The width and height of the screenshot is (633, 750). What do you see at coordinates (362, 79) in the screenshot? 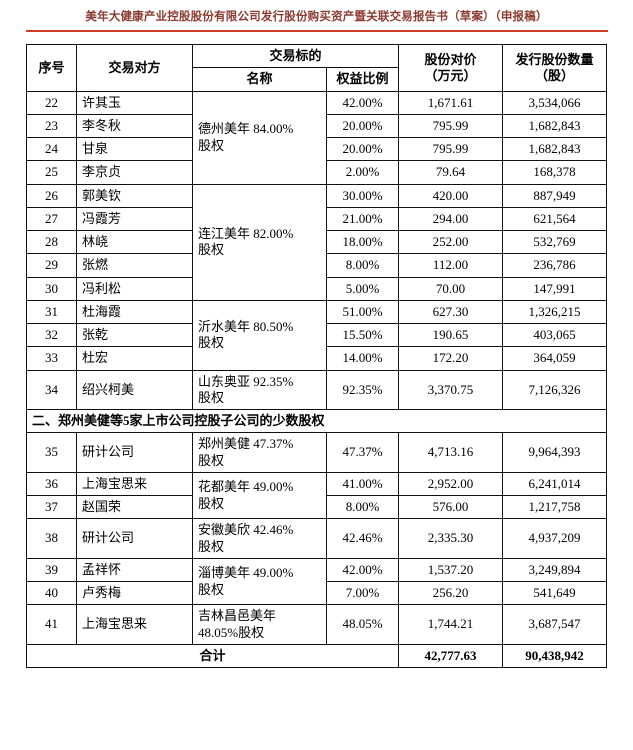
I see `col-header-equity-ratio: 权益比例` at bounding box center [362, 79].